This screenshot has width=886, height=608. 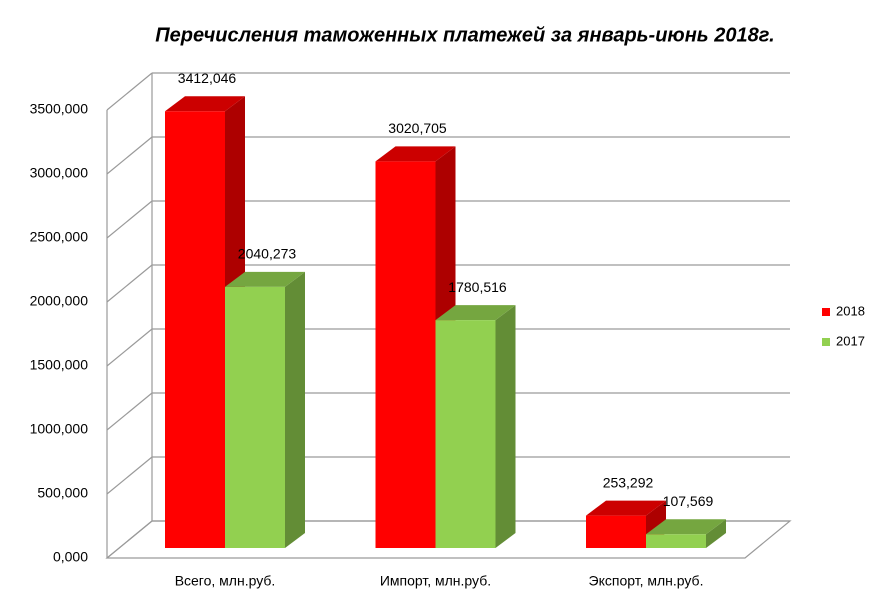 I want to click on y-tick-label: 1500,000, so click(x=59, y=365).